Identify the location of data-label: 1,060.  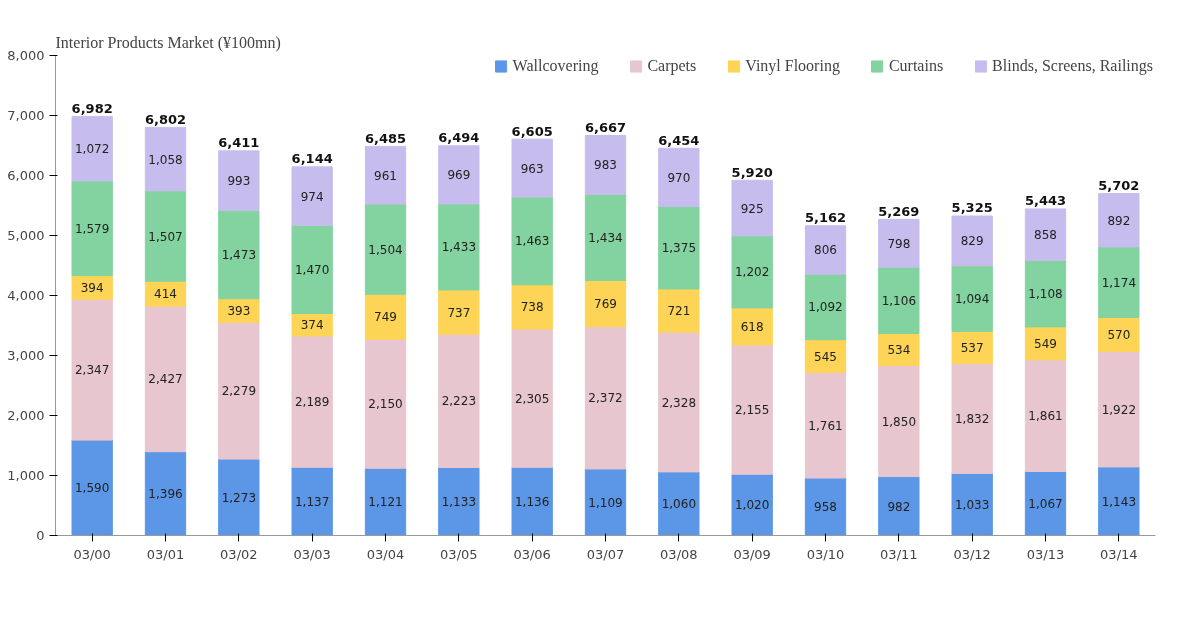
(679, 504).